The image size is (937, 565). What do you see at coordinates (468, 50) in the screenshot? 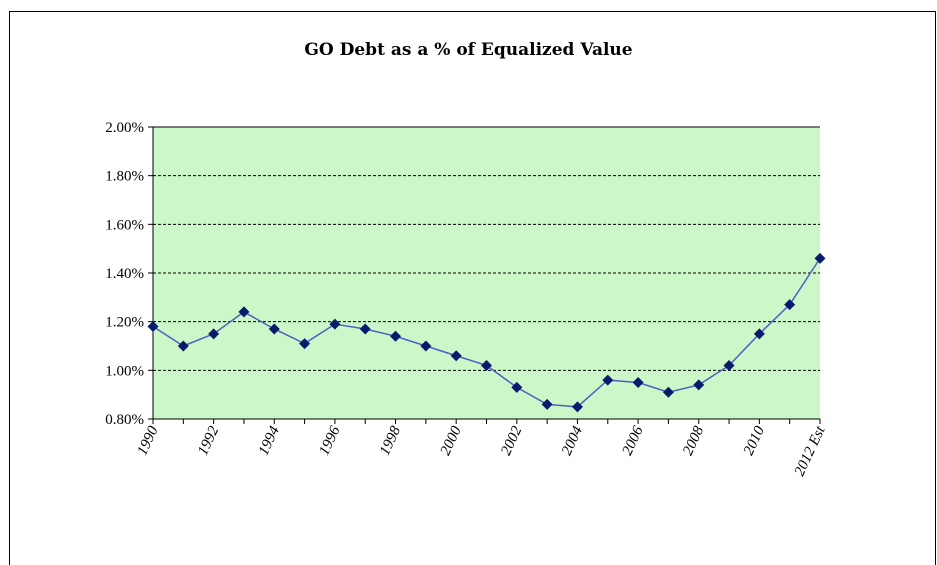
I see `chart-title: GO Debt as a % of Equalized Value` at bounding box center [468, 50].